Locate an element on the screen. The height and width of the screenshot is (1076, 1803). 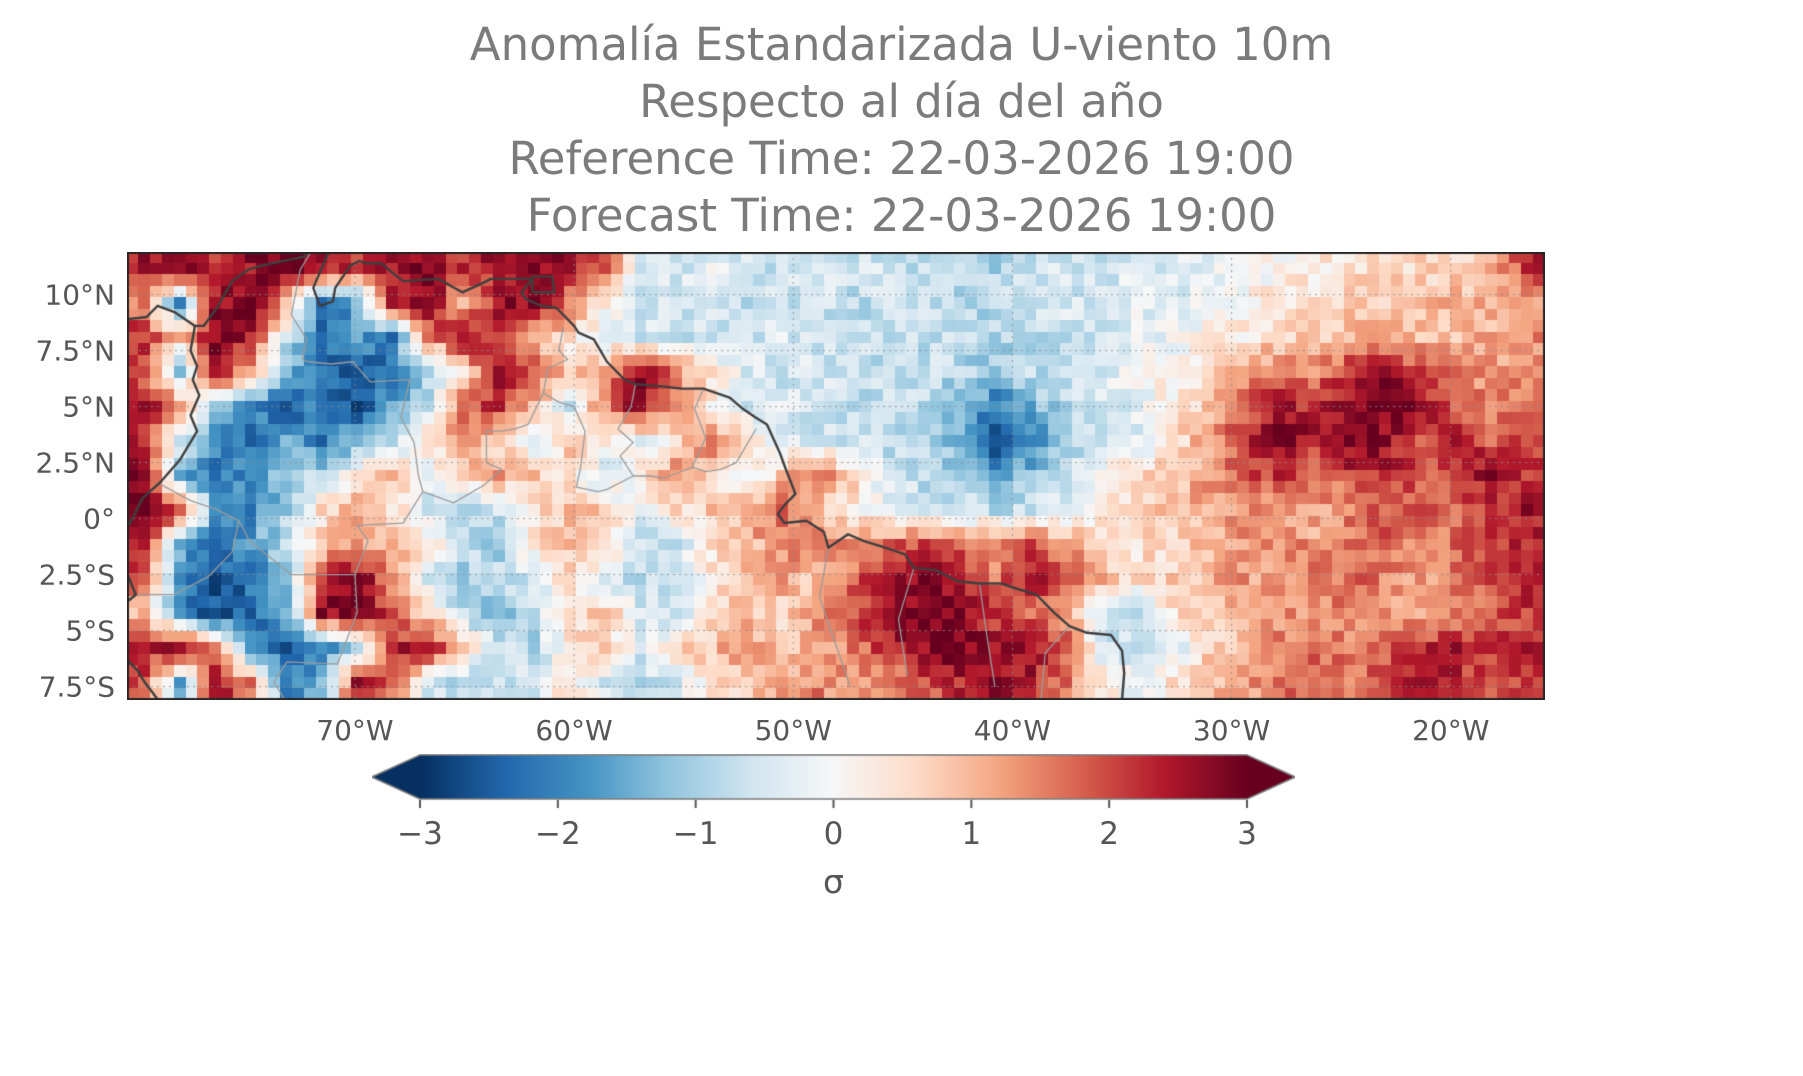
y-tick-label: 7.5°N is located at coordinates (75, 351).